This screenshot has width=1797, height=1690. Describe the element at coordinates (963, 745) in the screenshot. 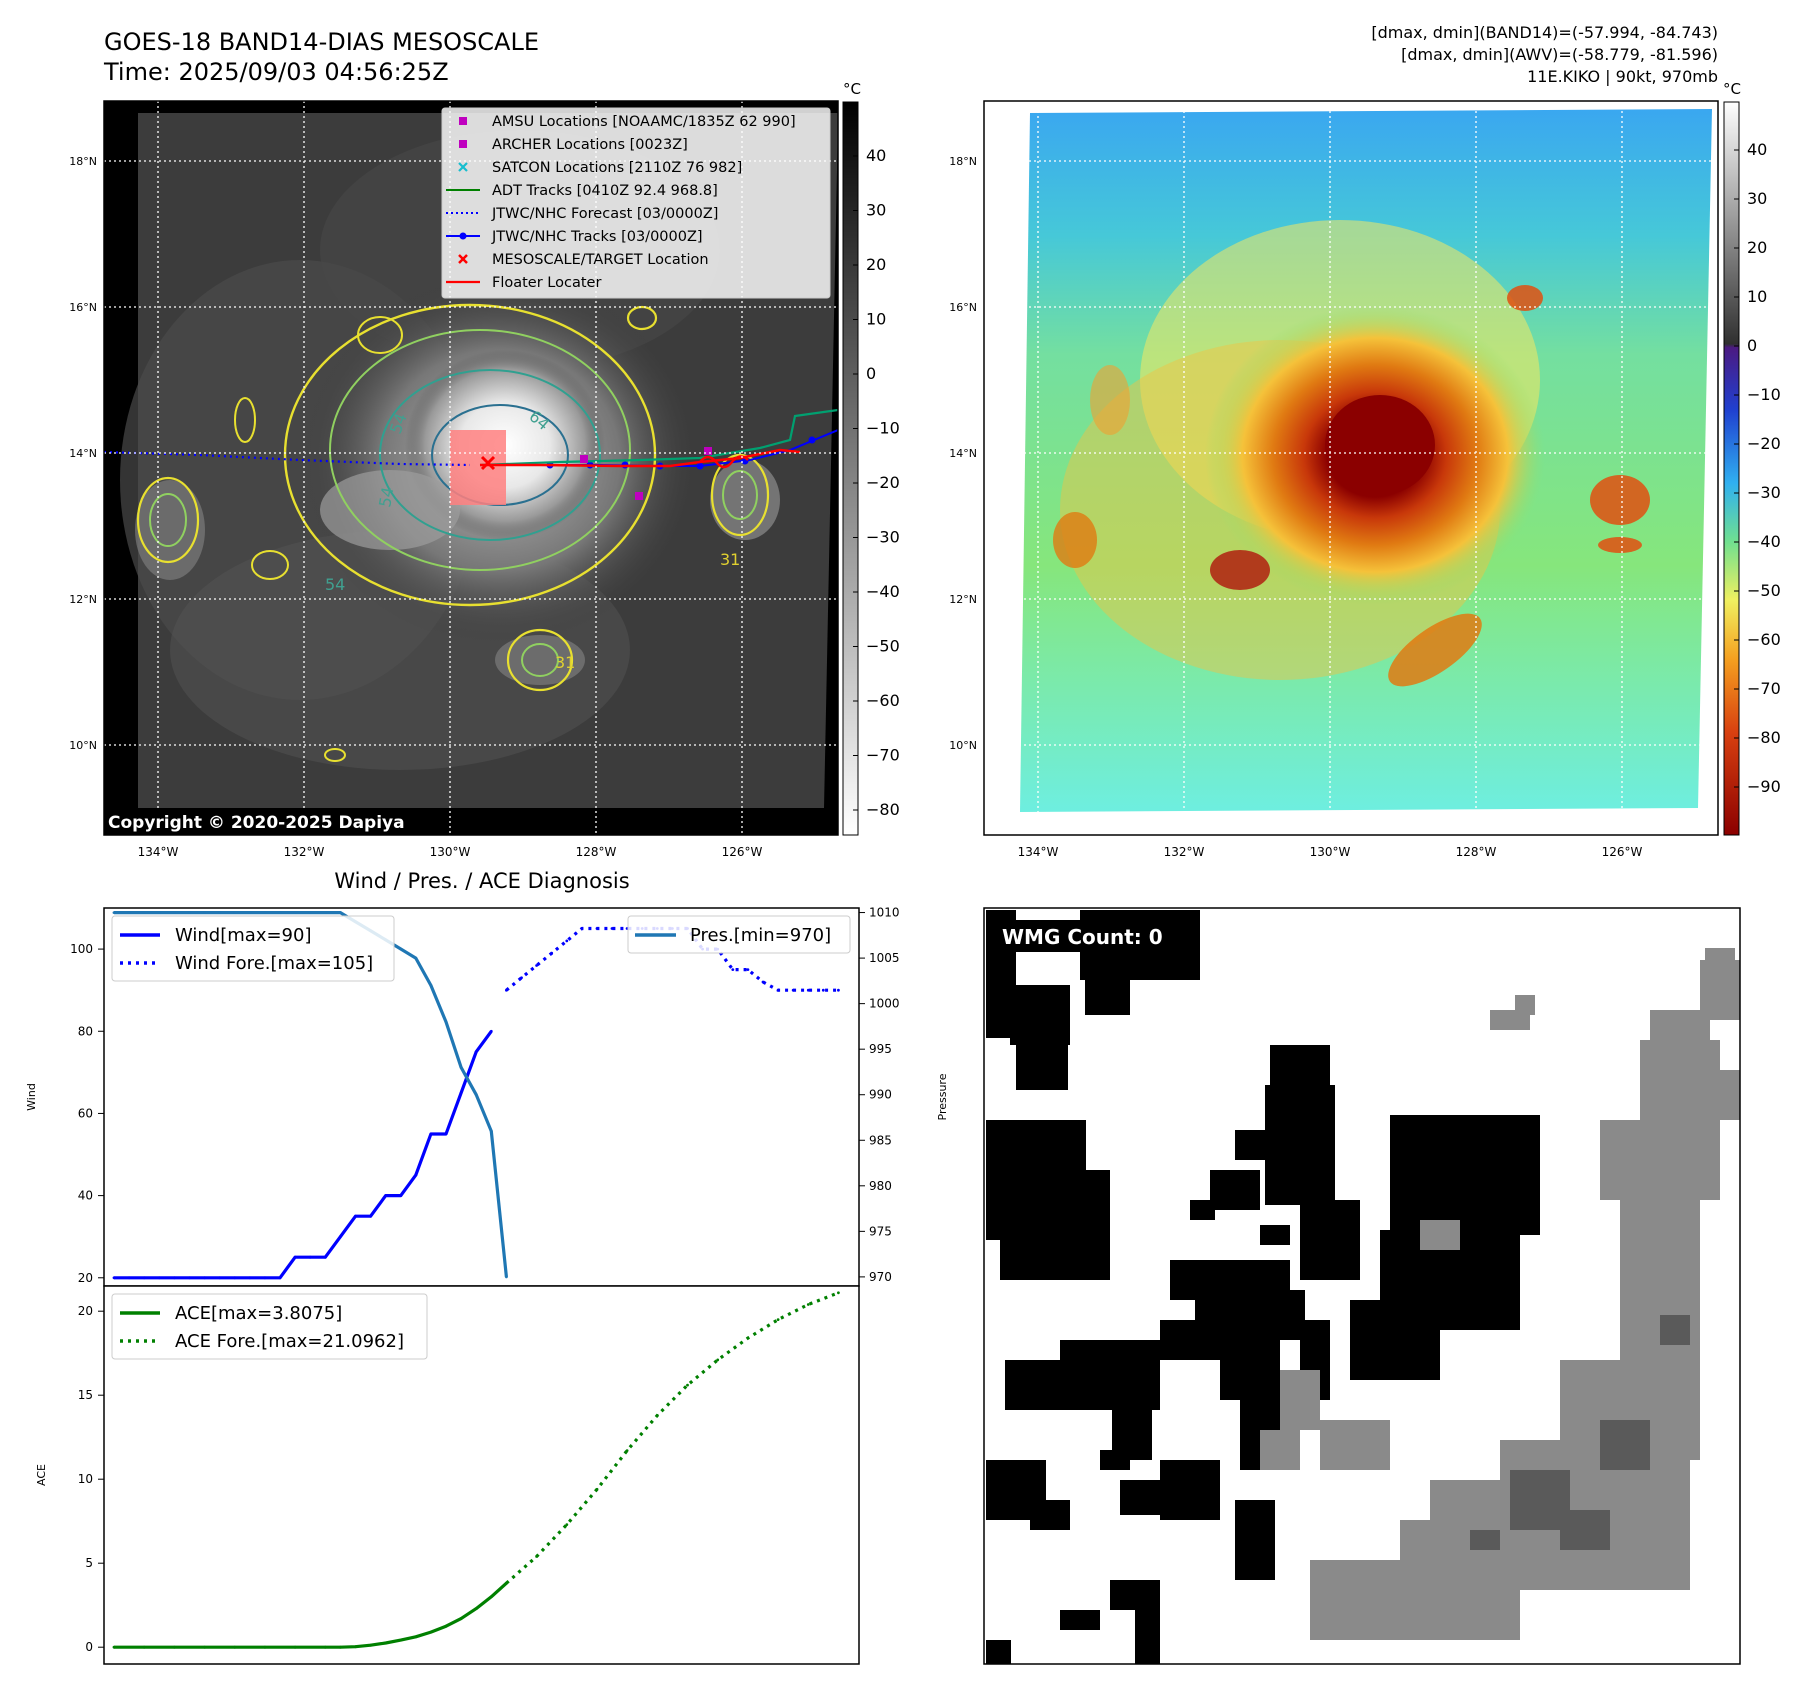

I see `wv-lat-tick: 10°N` at that location.